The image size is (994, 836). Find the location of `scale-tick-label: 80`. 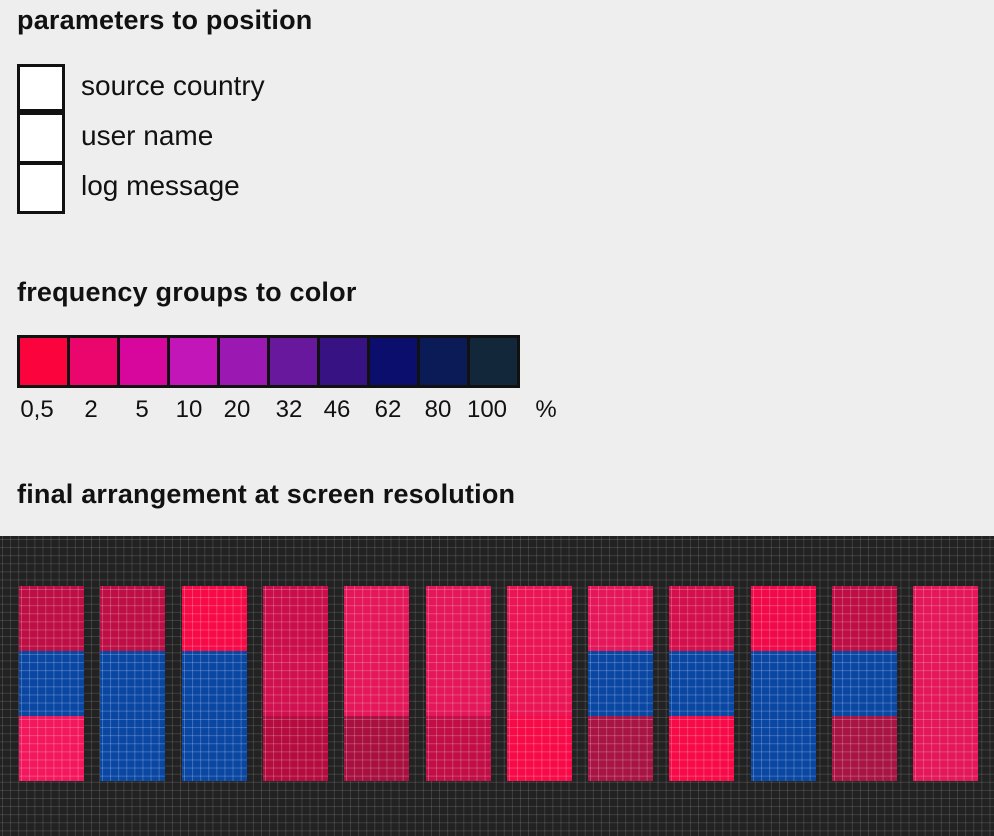

scale-tick-label: 80 is located at coordinates (438, 409).